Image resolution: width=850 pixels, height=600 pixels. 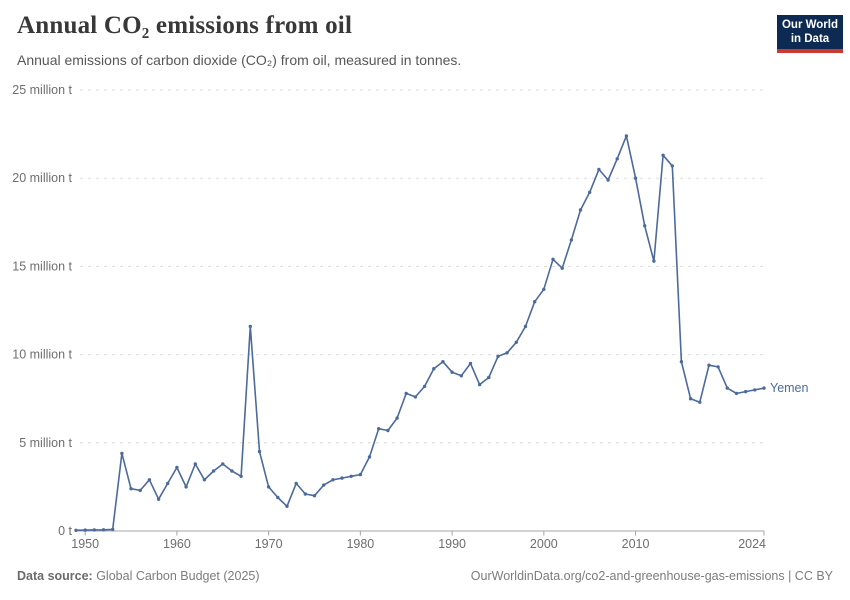 What do you see at coordinates (752, 544) in the screenshot?
I see `x-axis-label: 2024` at bounding box center [752, 544].